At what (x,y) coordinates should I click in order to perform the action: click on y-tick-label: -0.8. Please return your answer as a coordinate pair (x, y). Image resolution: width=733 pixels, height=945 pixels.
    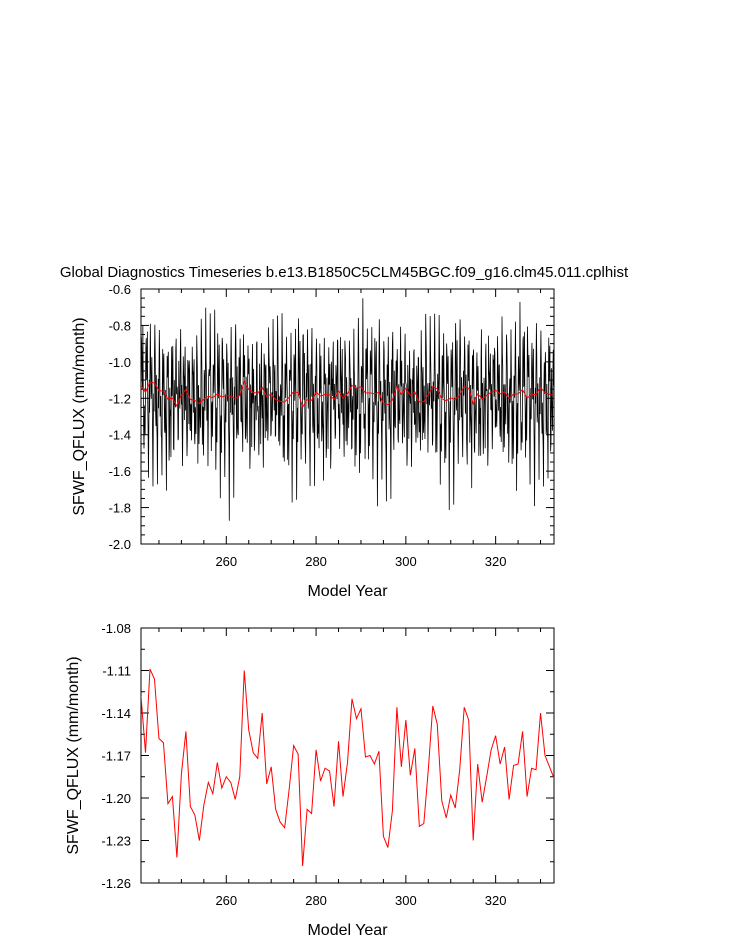
    Looking at the image, I should click on (120, 325).